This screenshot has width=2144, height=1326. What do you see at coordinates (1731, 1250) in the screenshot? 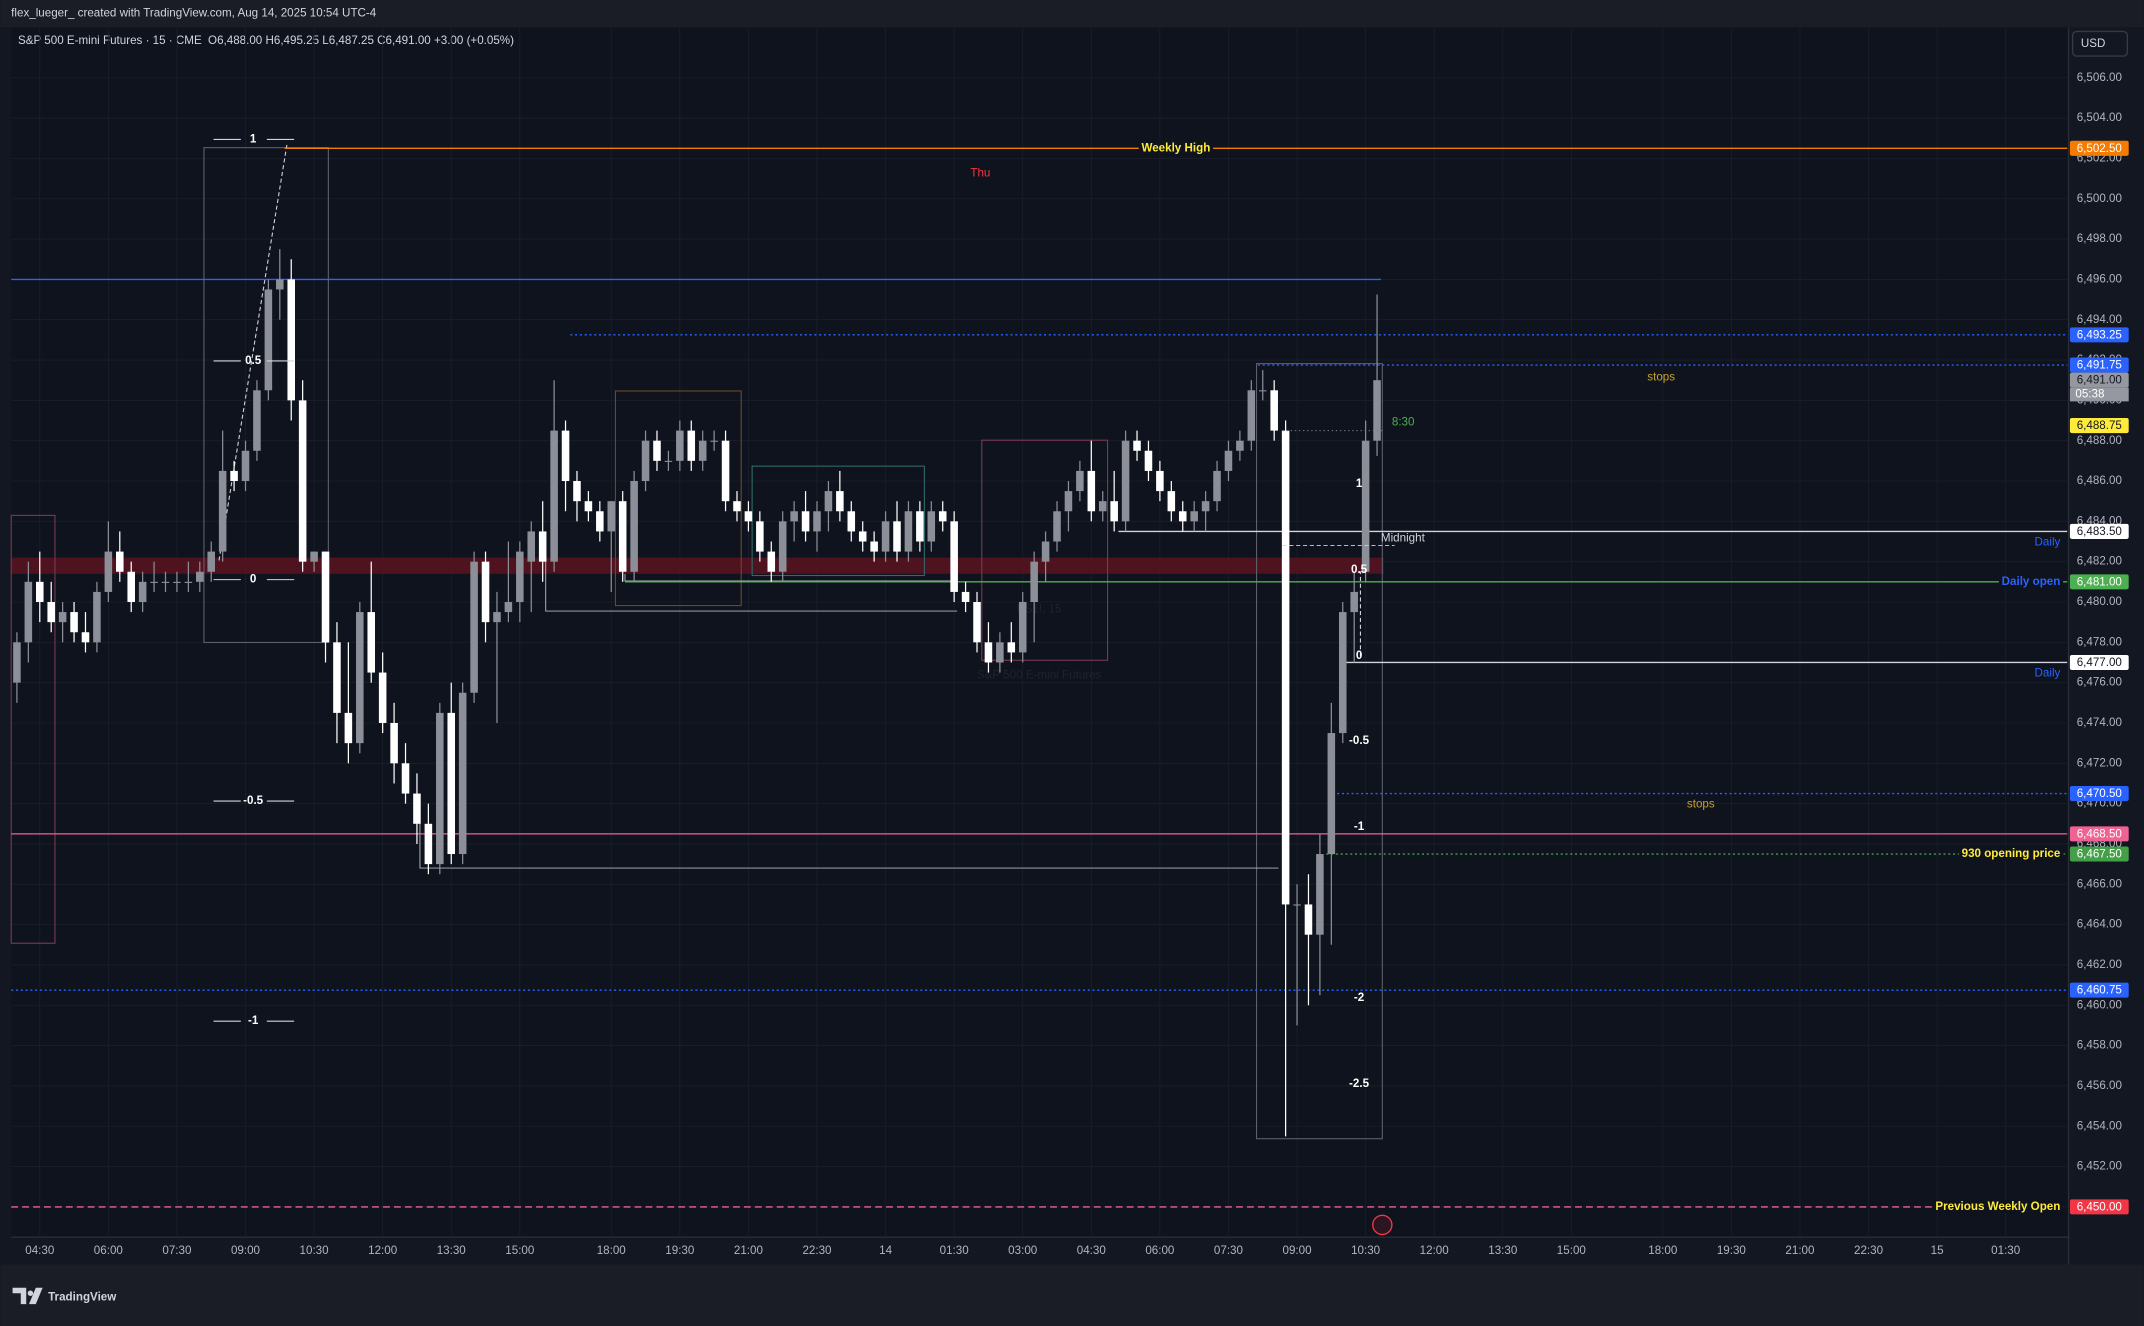
I see `x-tick-label: 19:30` at bounding box center [1731, 1250].